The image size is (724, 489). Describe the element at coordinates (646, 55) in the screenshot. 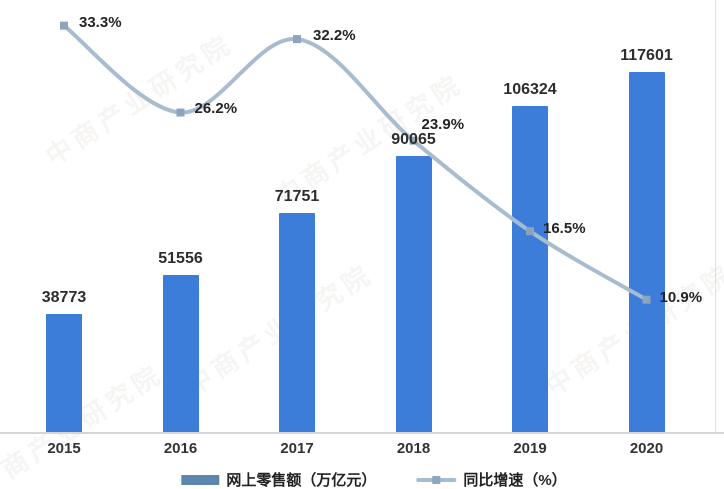

I see `bar-value-label-2020: 117601` at that location.